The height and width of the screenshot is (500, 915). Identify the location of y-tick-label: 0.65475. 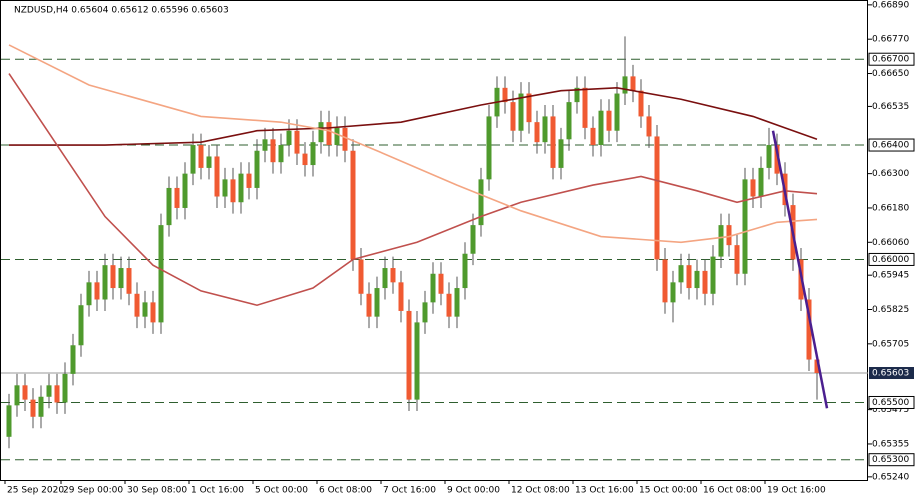
(890, 410).